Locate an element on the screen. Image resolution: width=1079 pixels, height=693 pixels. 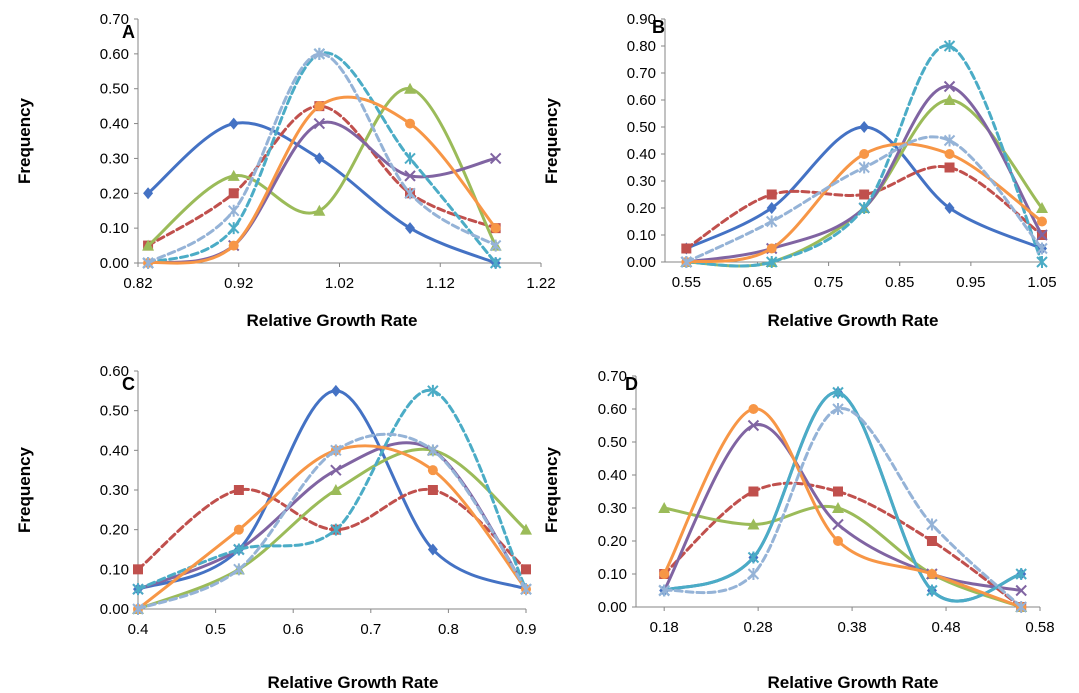
x-tick-label: 1.22 is located at coordinates (540, 283).